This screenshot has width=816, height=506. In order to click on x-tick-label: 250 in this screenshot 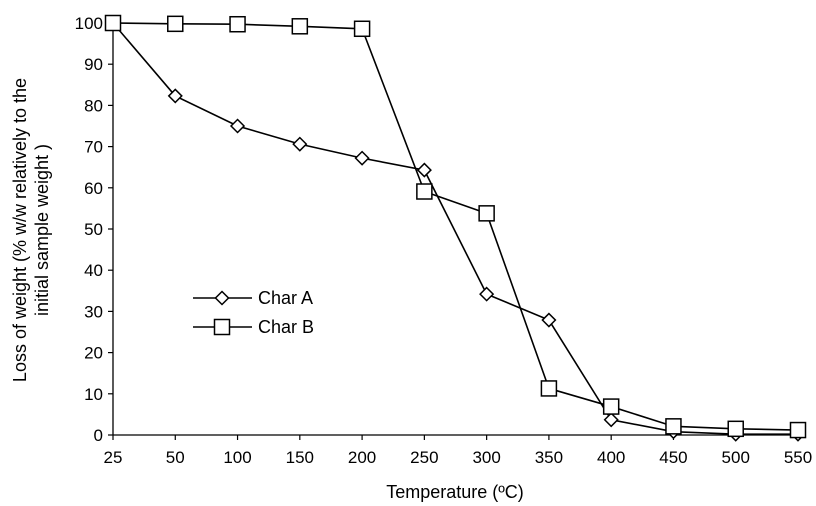, I will do `click(424, 457)`.